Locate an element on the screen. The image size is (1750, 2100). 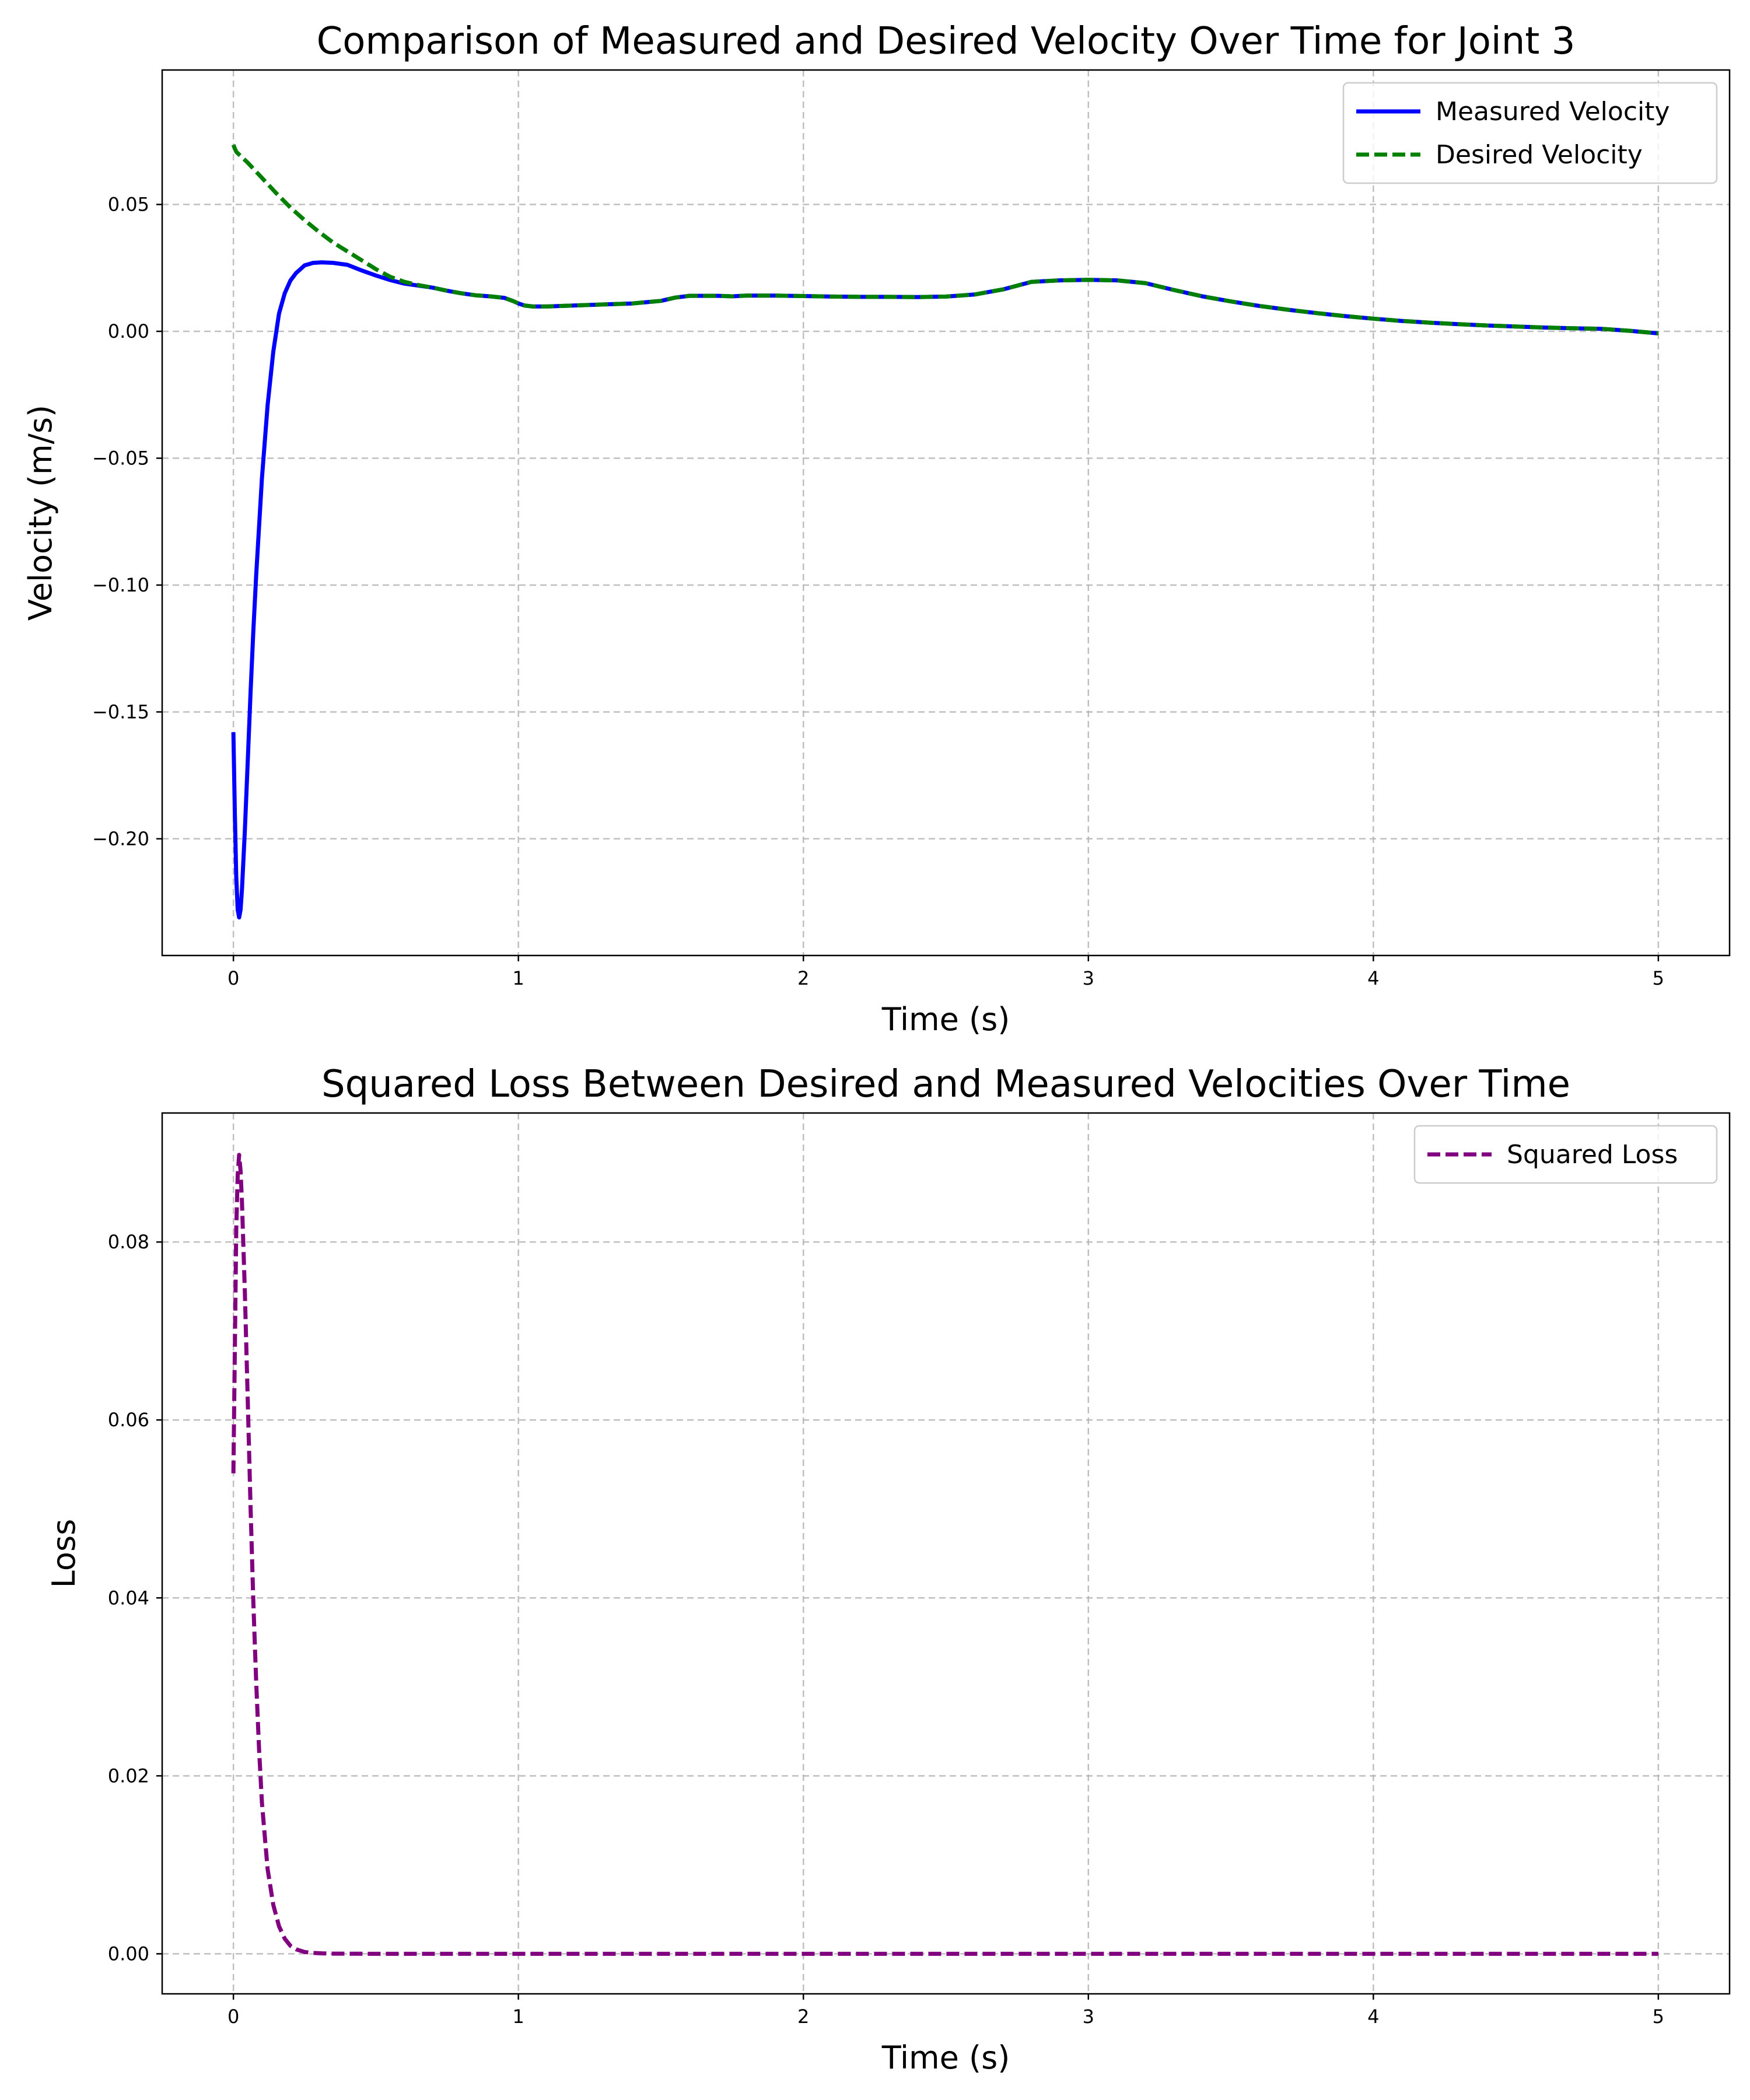
velocity-chart-x-tick-label: 3 is located at coordinates (1088, 978).